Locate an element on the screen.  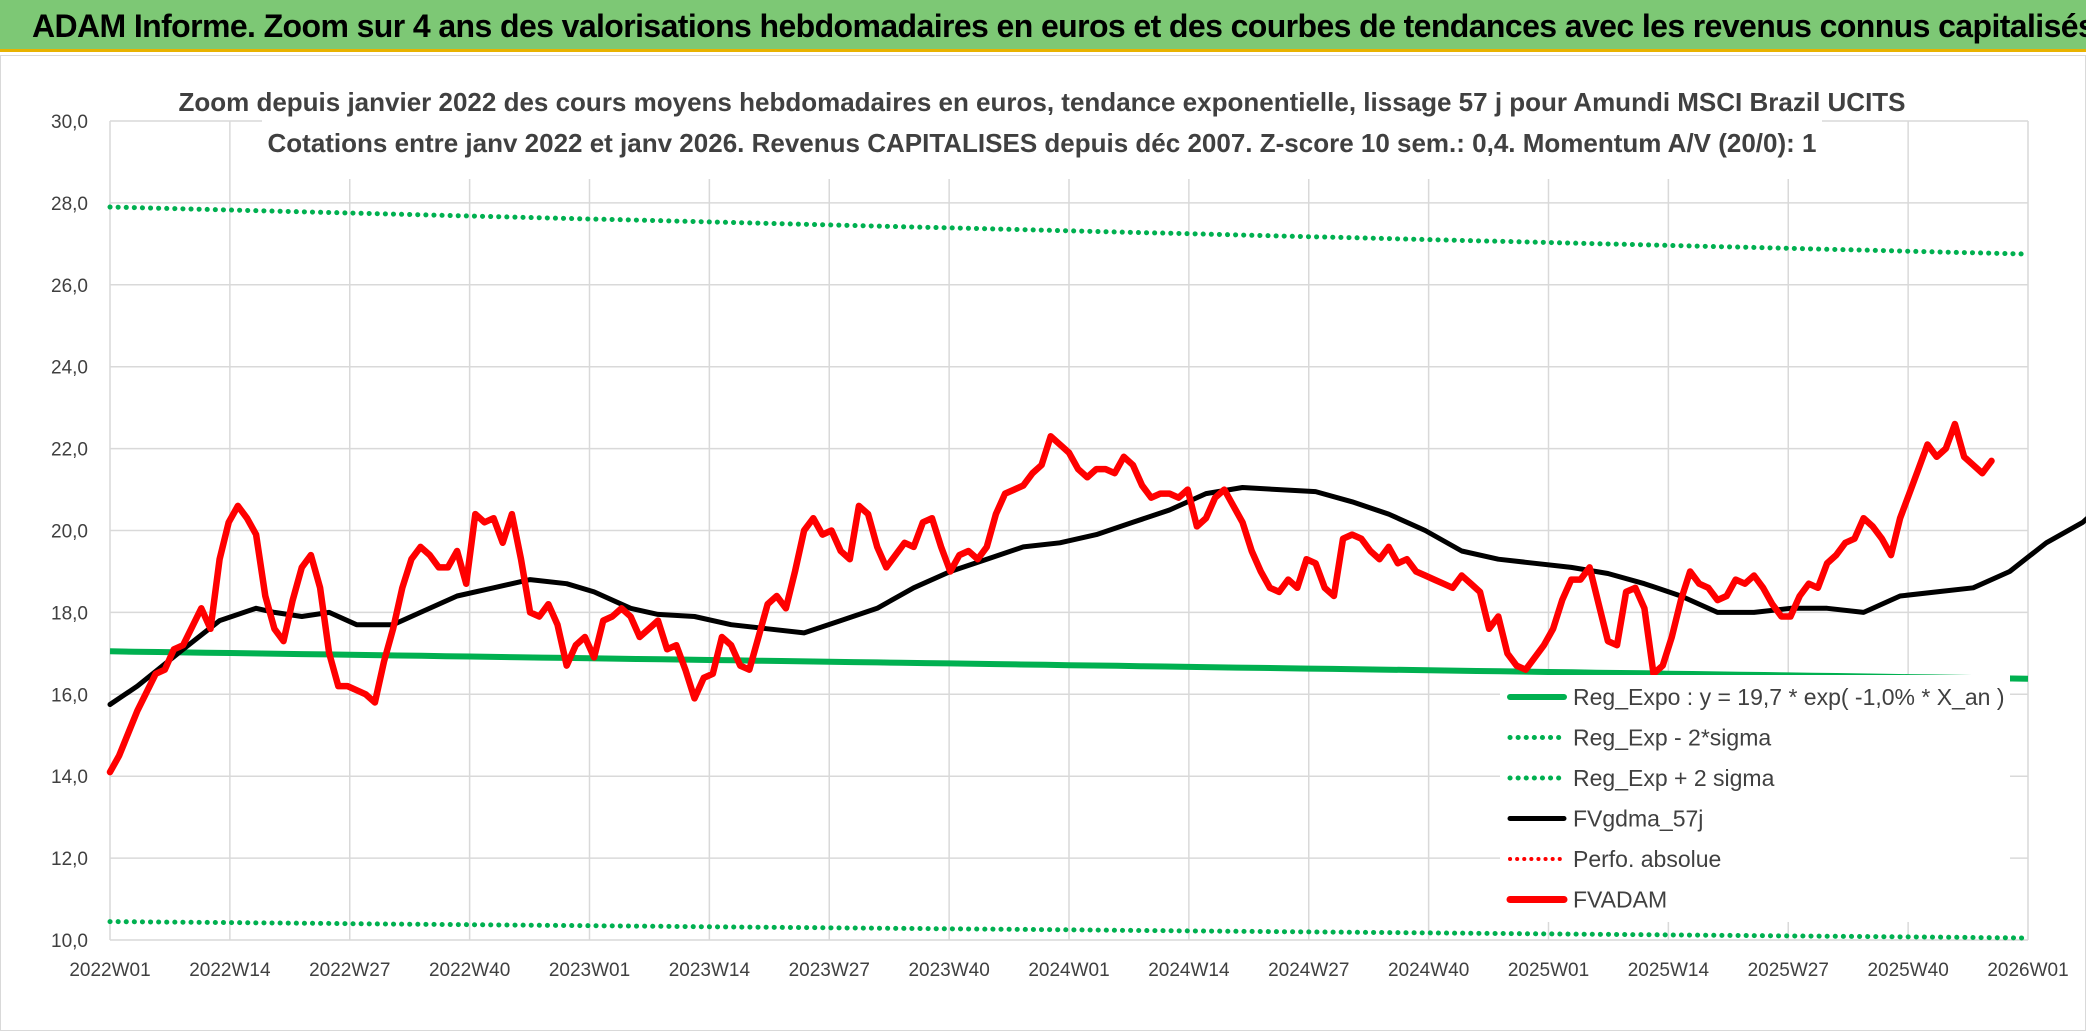
x-tick-label: 2024W14 is located at coordinates (1189, 970).